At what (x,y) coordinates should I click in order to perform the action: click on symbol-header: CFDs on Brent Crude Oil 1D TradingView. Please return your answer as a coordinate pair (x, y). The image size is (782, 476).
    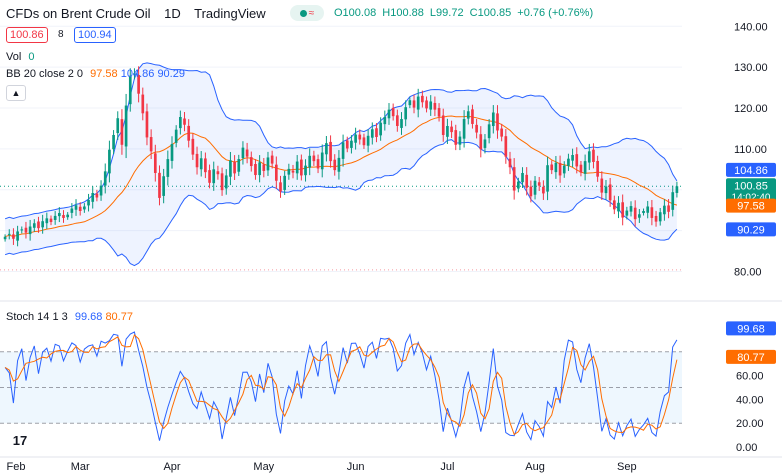
    Looking at the image, I should click on (141, 13).